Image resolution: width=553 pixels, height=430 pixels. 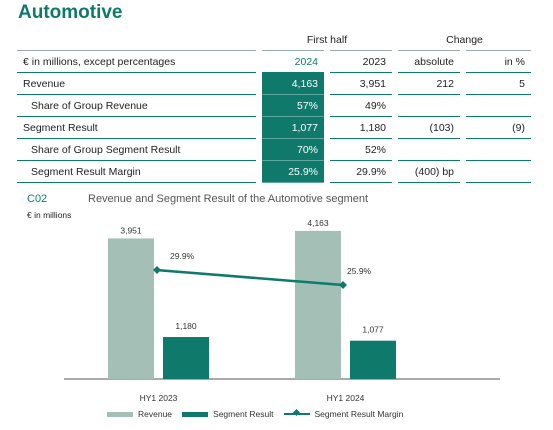 What do you see at coordinates (359, 105) in the screenshot?
I see `cell-2023: 49%` at bounding box center [359, 105].